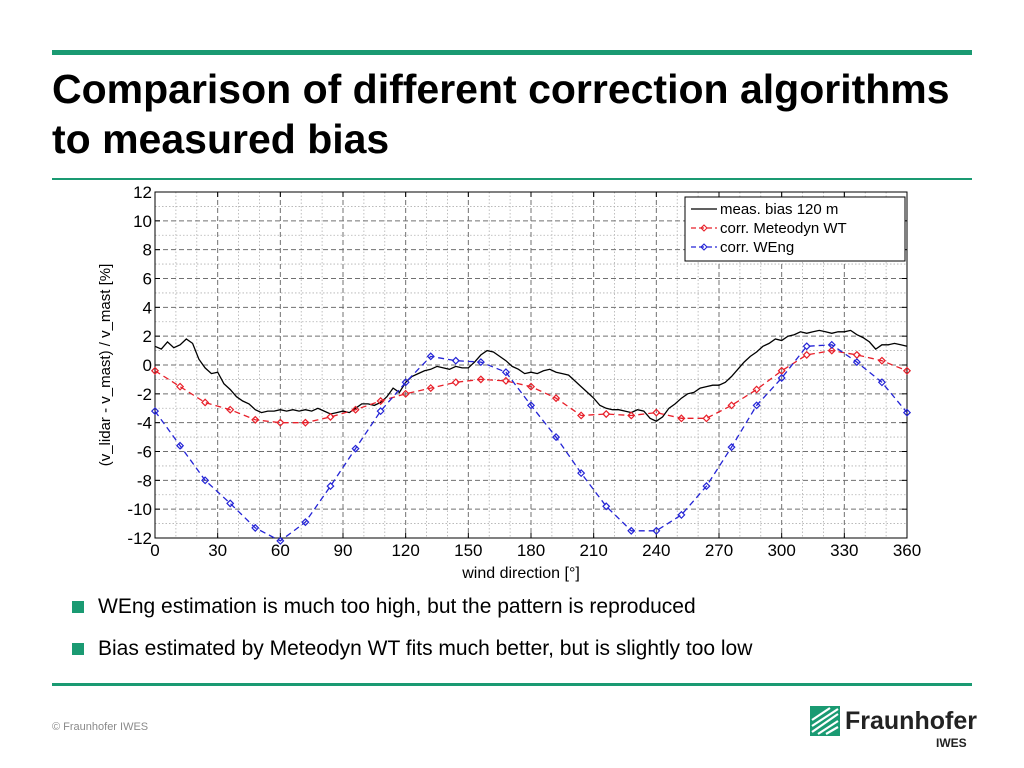 The height and width of the screenshot is (768, 1024). I want to click on y-tick-label: -2, so click(144, 394).